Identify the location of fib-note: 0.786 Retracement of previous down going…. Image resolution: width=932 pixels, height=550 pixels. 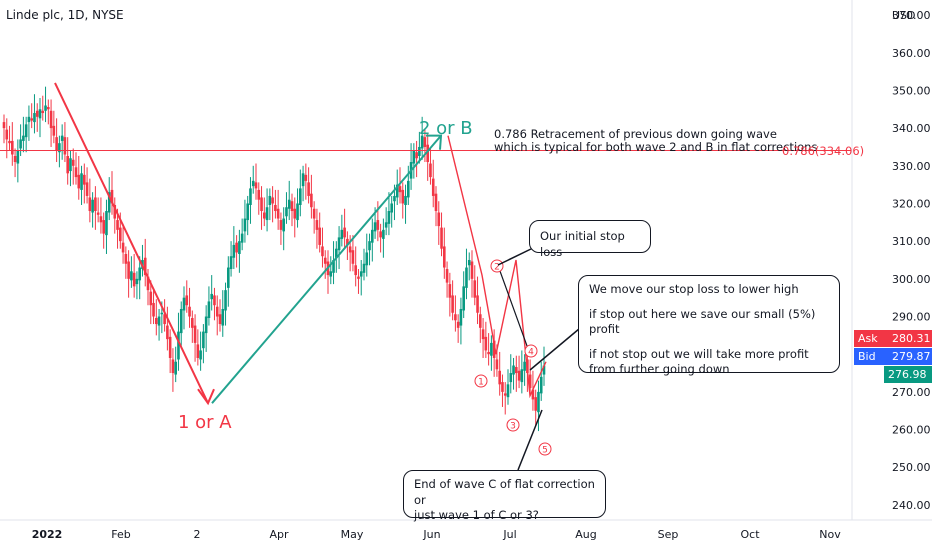
(656, 141).